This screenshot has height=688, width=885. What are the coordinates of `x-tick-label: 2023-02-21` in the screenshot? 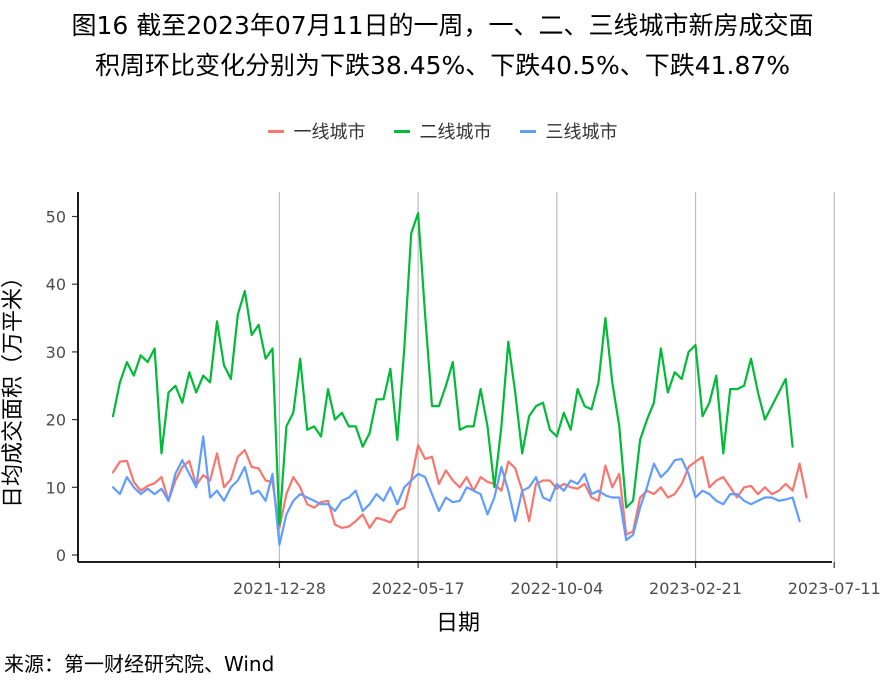 It's located at (695, 588).